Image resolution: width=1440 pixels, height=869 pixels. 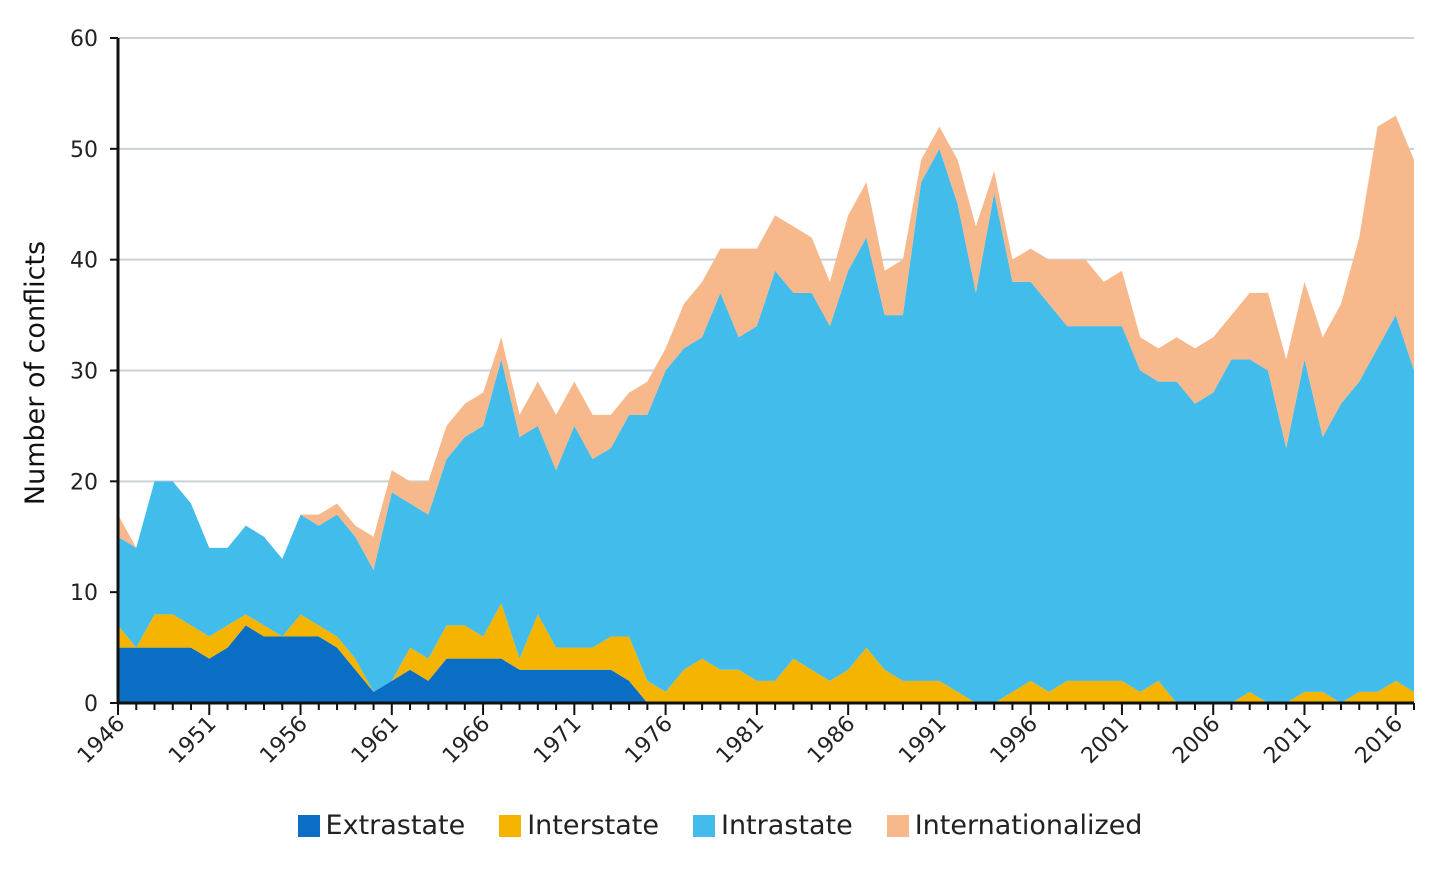 I want to click on legend-item-interstate: Interstate, so click(x=579, y=825).